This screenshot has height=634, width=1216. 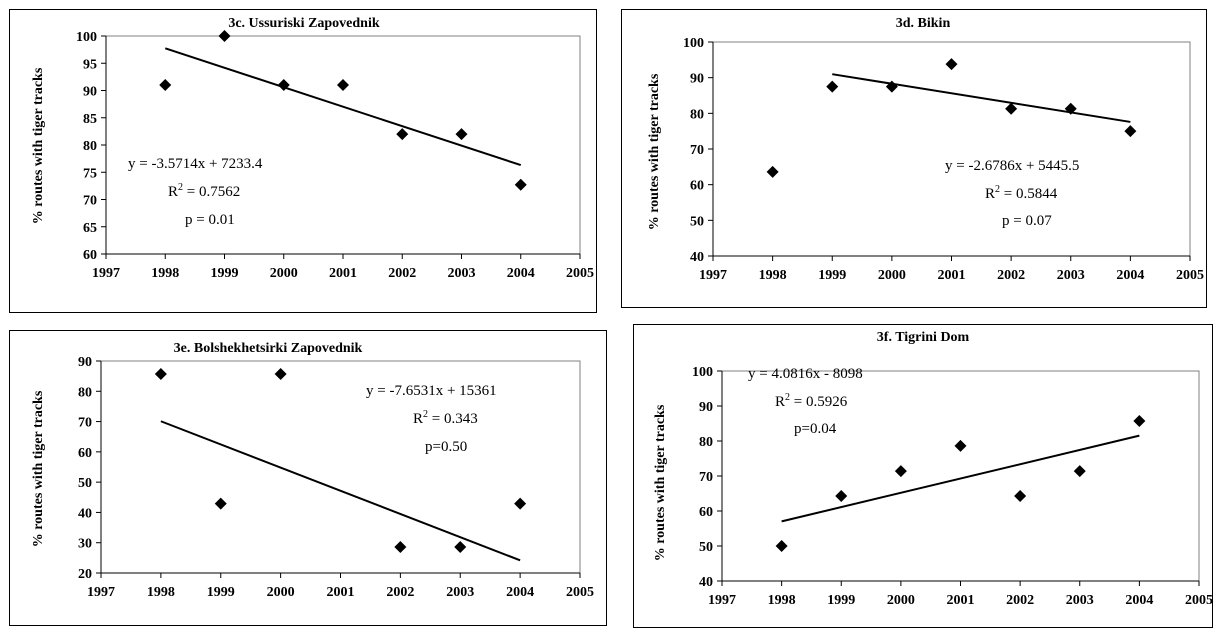 I want to click on p-value-label: p=0.04, so click(x=815, y=429).